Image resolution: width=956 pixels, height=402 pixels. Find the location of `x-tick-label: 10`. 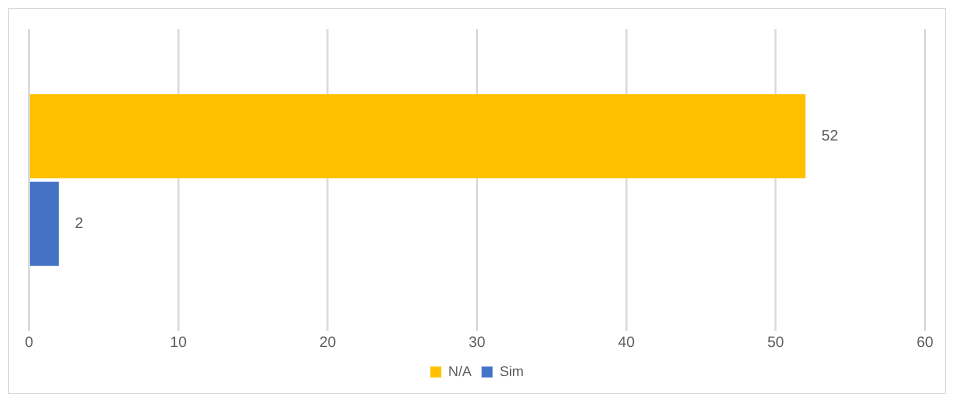

x-tick-label: 10 is located at coordinates (178, 343).